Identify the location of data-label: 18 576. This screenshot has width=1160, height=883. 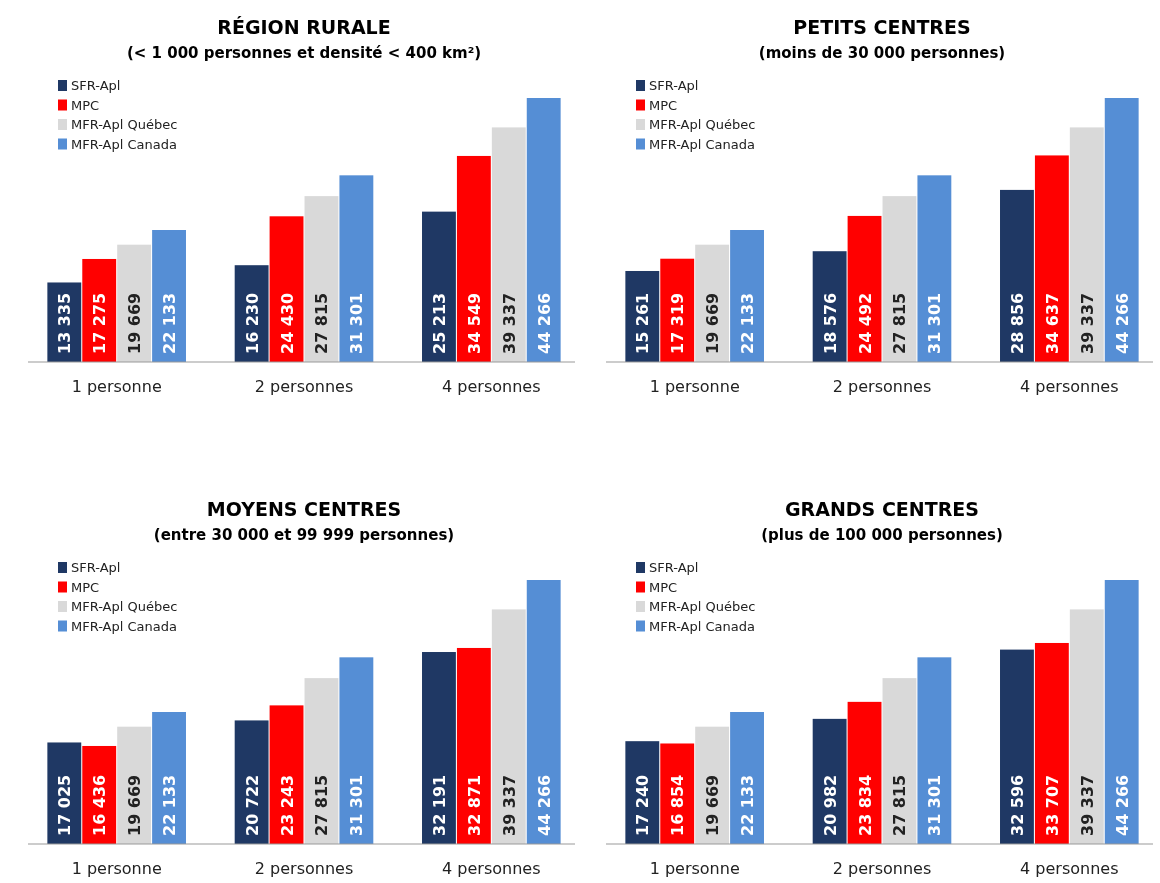
(830, 323).